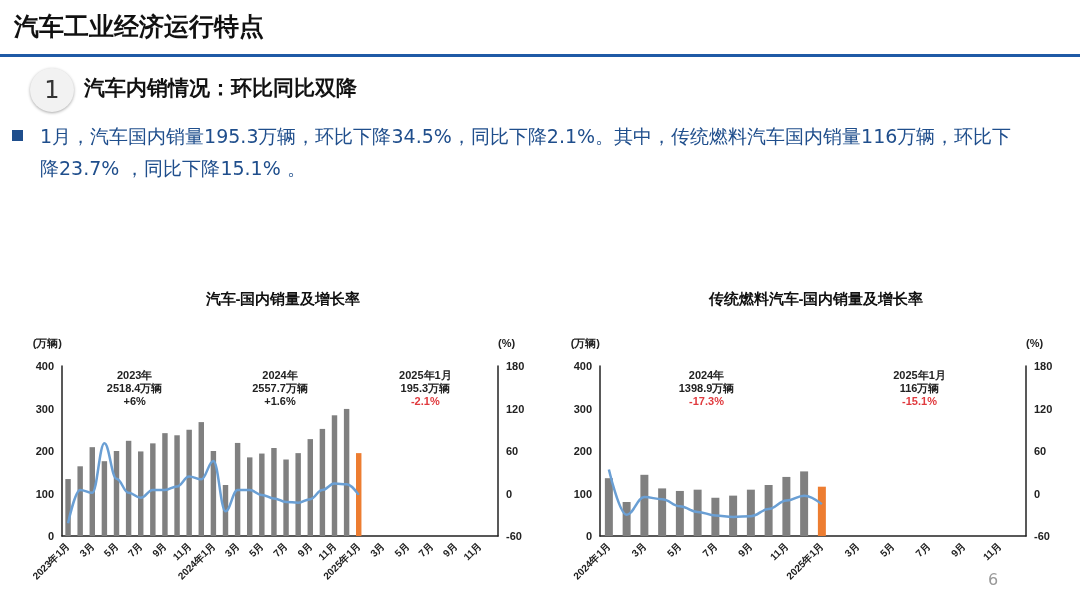  Describe the element at coordinates (52, 90) in the screenshot. I see `text: 1` at that location.